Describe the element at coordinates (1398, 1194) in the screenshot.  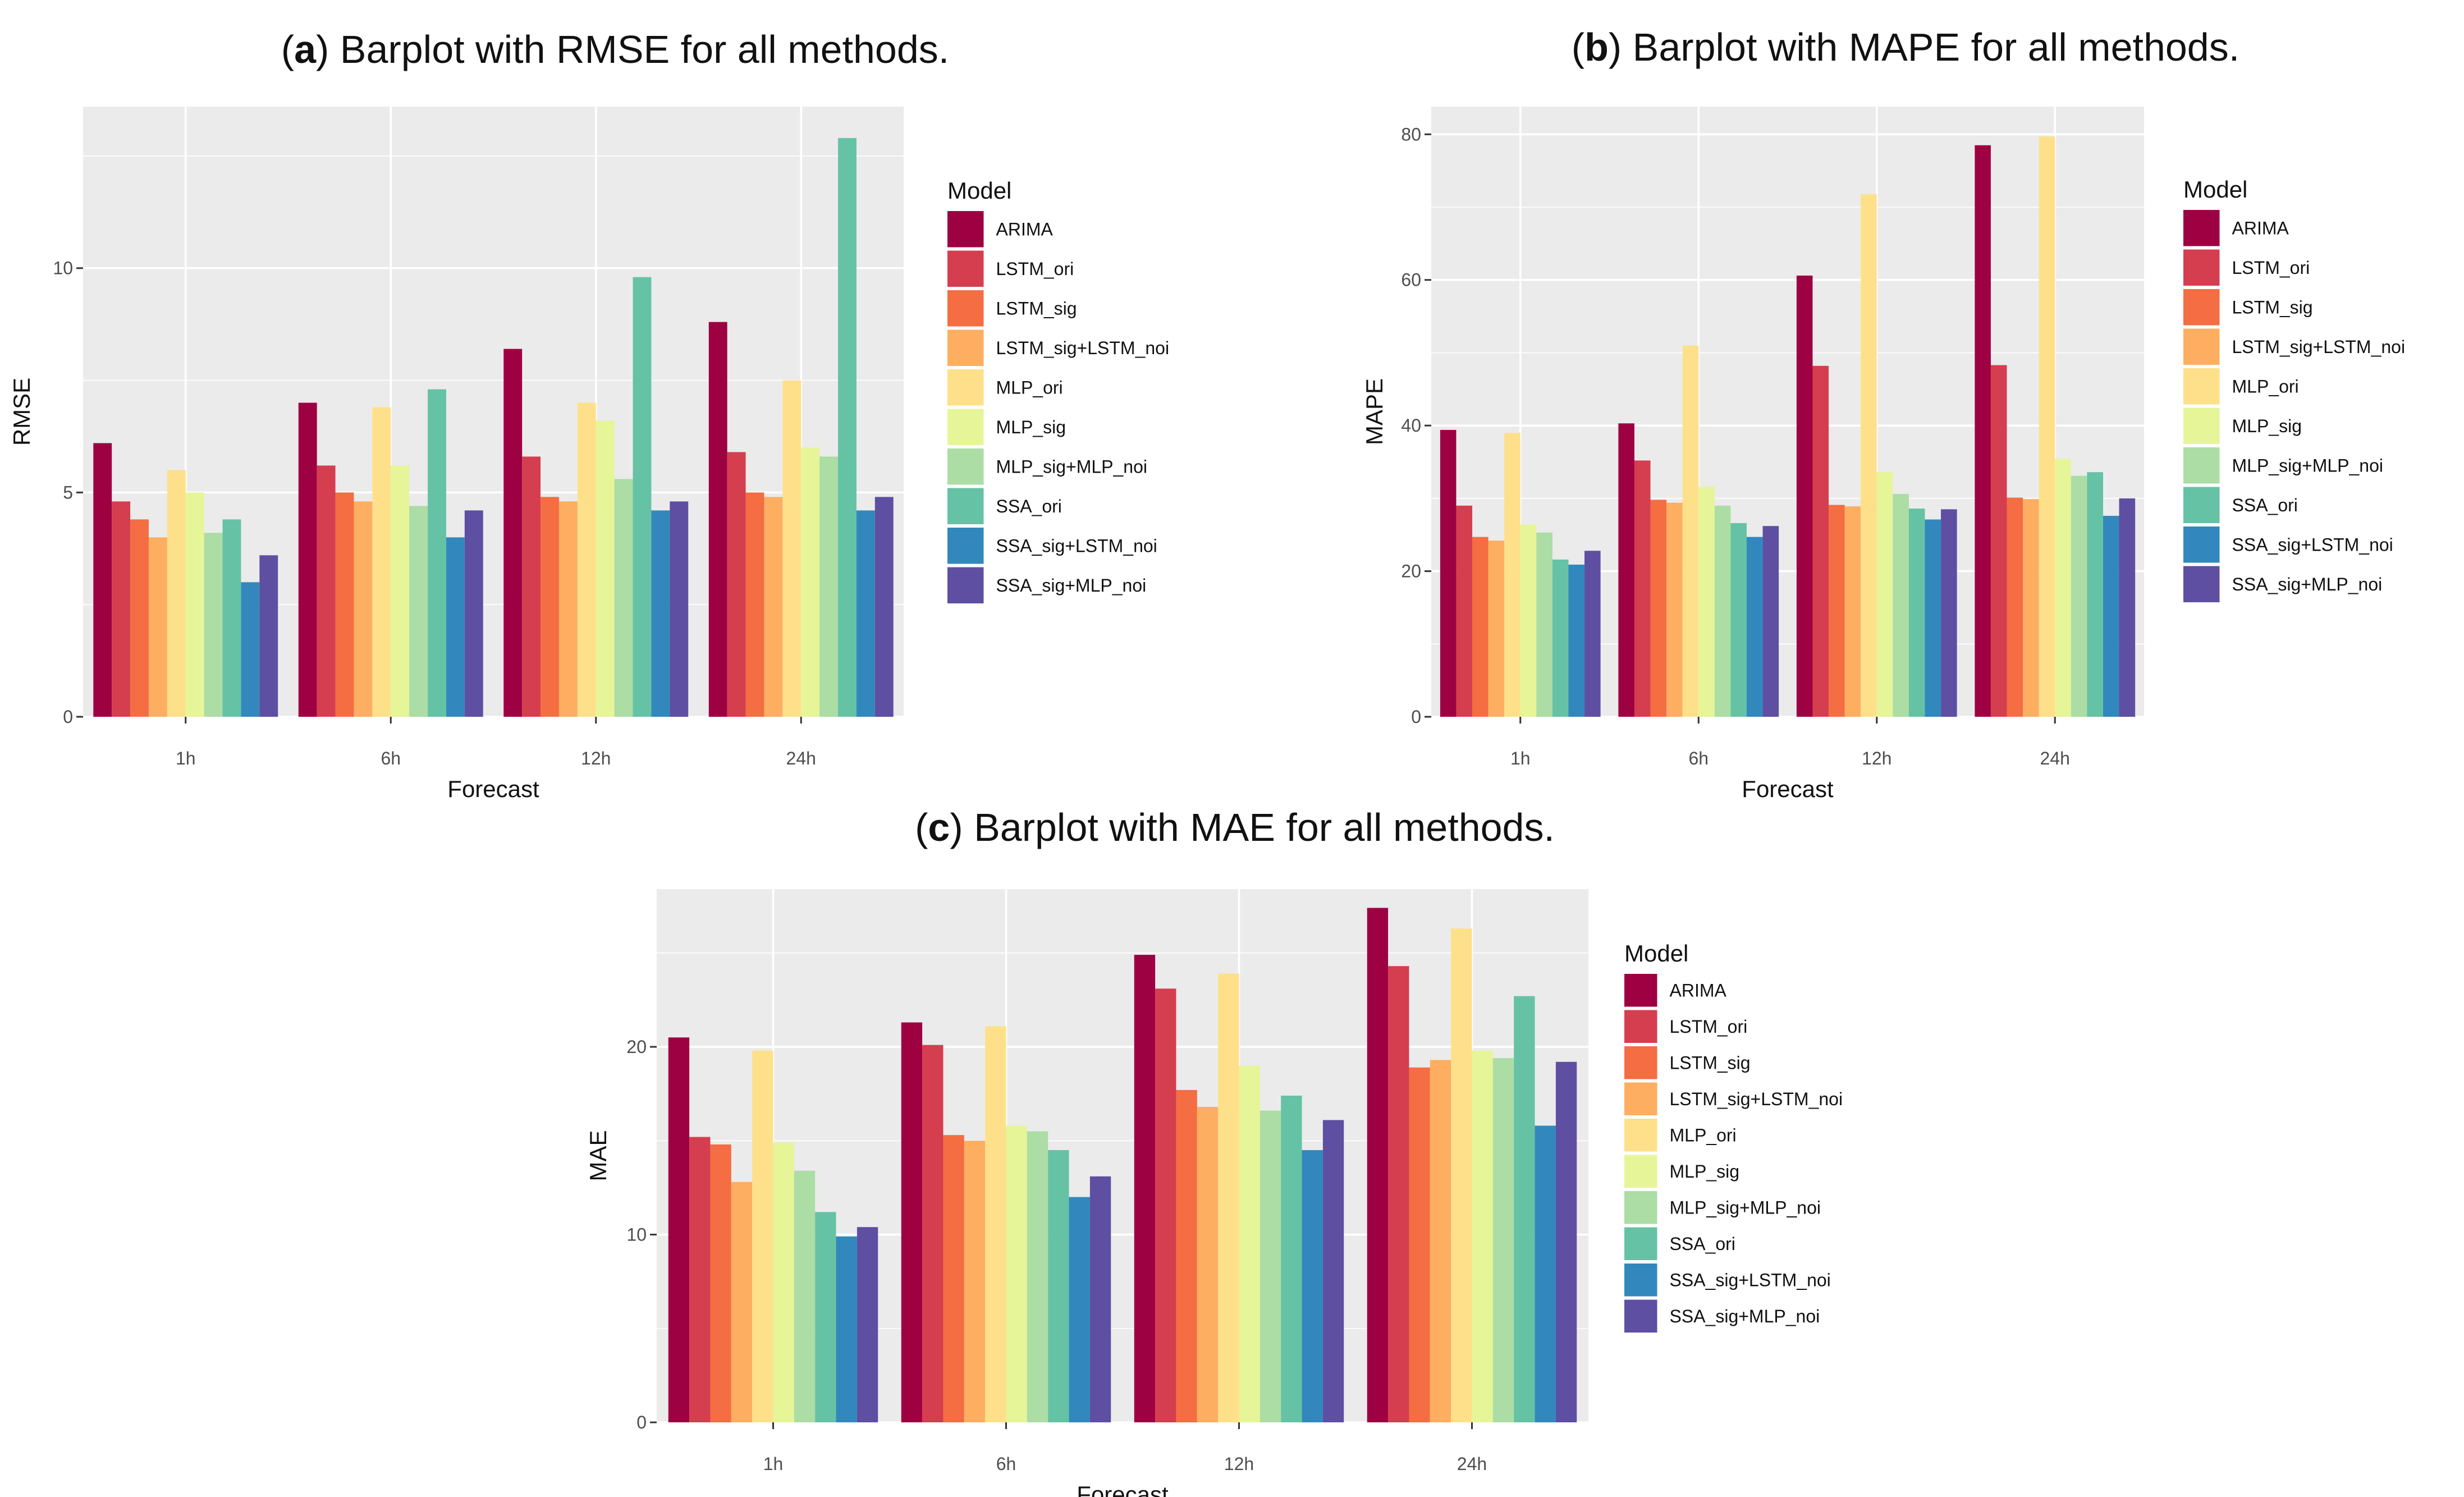
I see `bar-LSTM_ori-24h` at that location.